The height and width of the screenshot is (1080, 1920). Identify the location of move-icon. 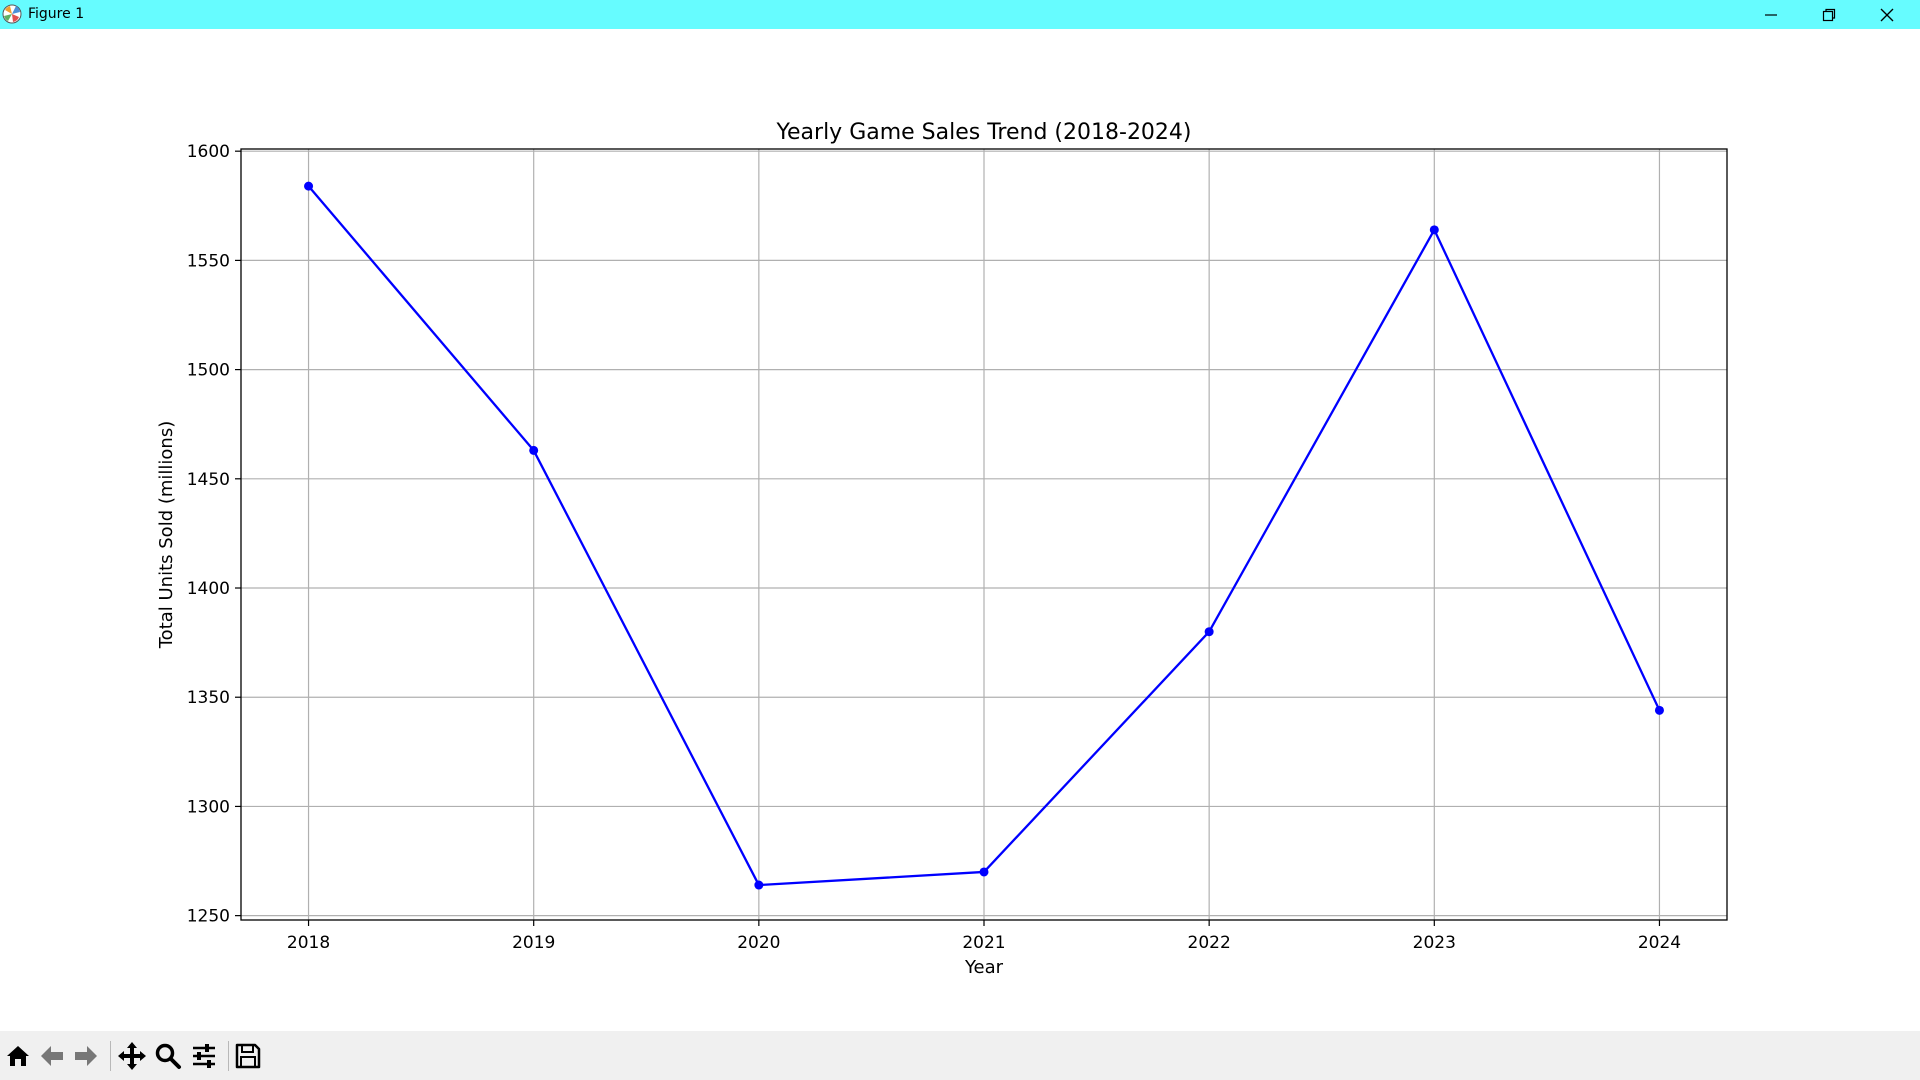
(132, 1056).